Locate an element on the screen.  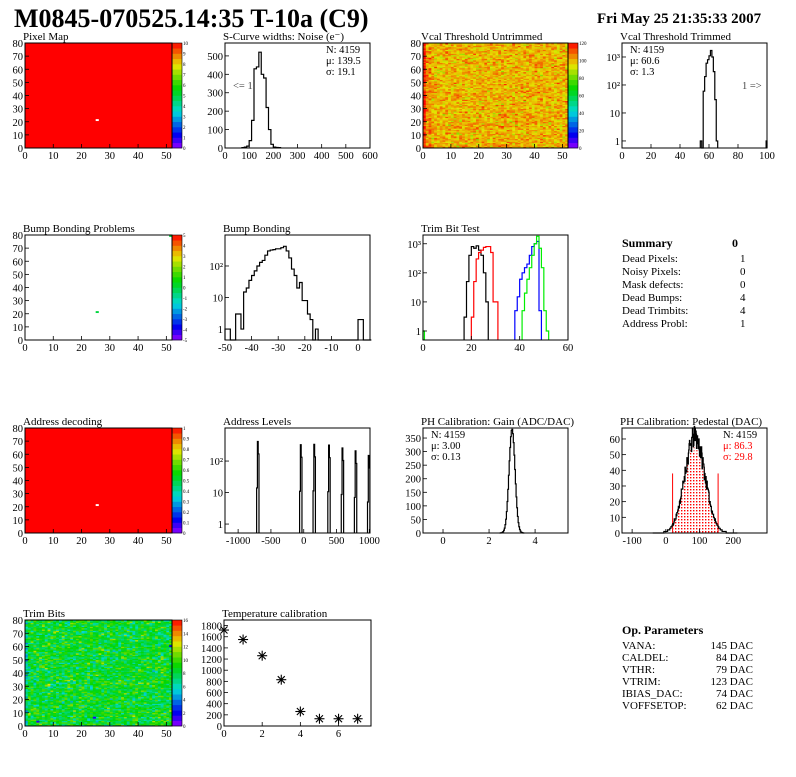
palette-tick-label: 0.2 is located at coordinates (186, 513).